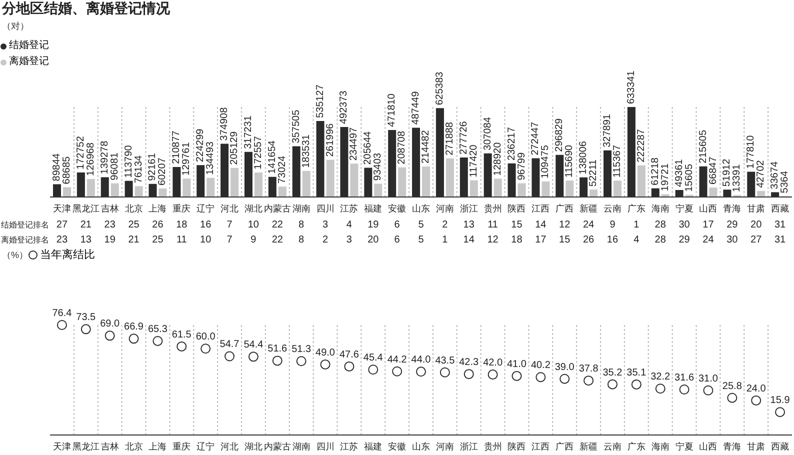  I want to click on data-label: 492373, so click(344, 107).